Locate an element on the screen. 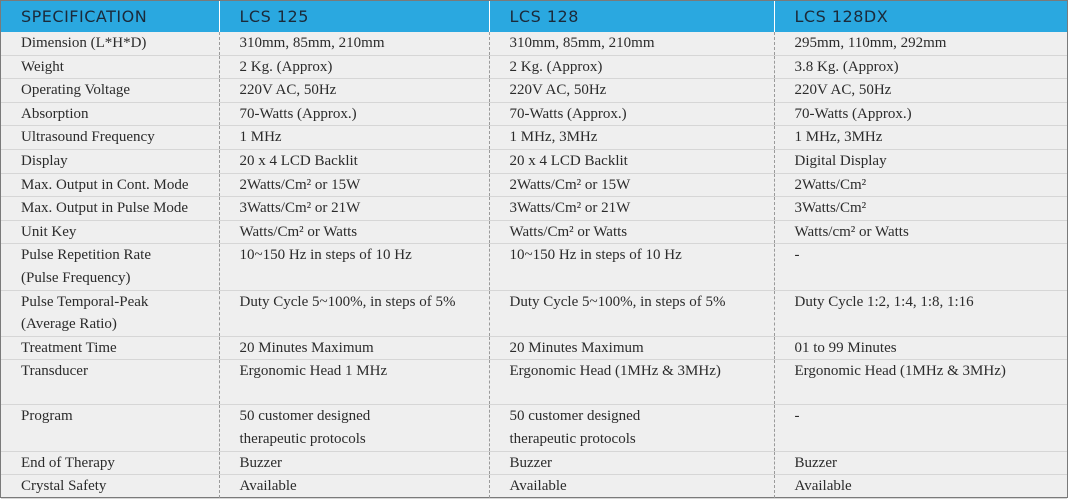 The height and width of the screenshot is (499, 1068). value-lcs-128: 20 Minutes Maximum is located at coordinates (631, 348).